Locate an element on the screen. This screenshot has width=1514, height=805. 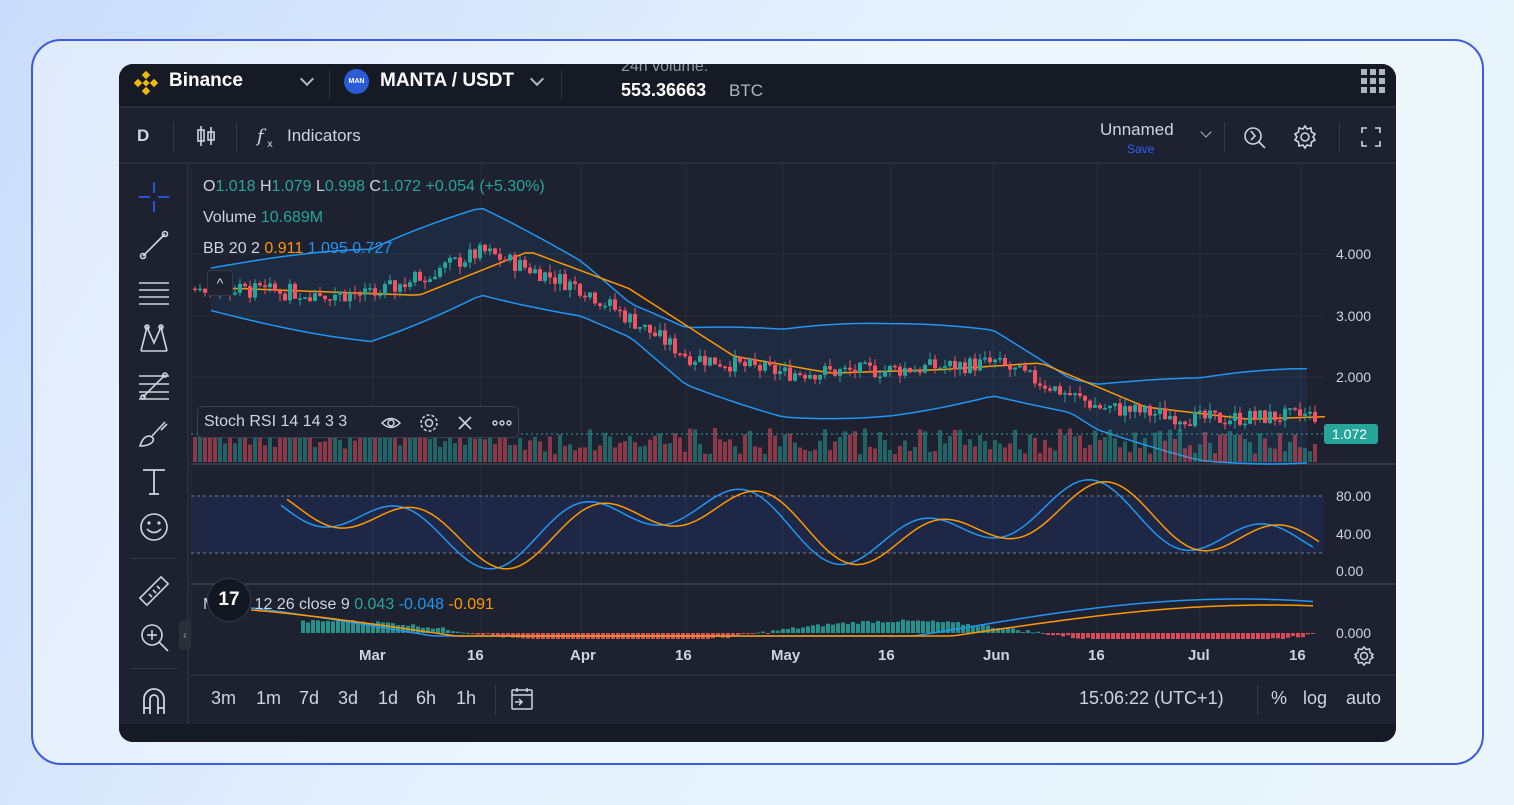
tradingview-logo: 17 is located at coordinates (229, 600).